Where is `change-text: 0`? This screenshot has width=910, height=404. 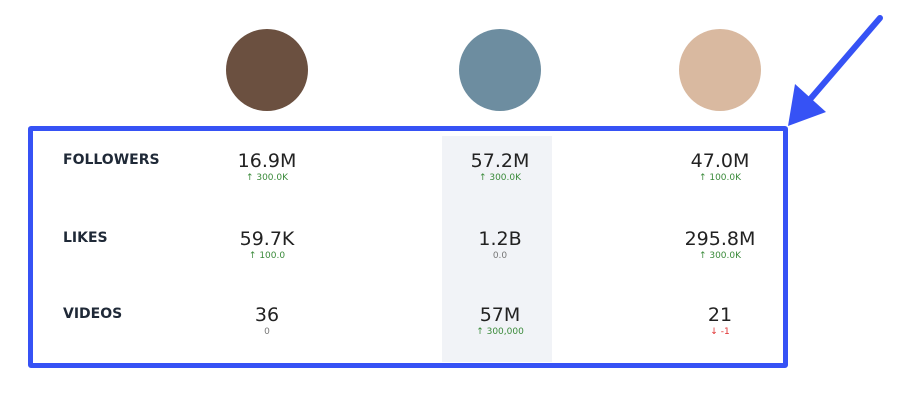
change-text: 0 is located at coordinates (267, 332).